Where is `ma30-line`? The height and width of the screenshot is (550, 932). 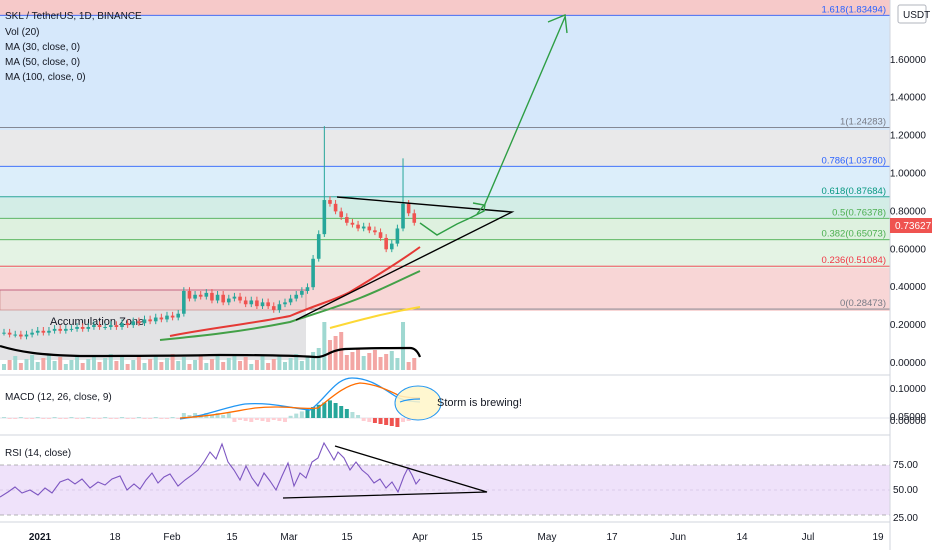
ma30-line is located at coordinates (295, 291).